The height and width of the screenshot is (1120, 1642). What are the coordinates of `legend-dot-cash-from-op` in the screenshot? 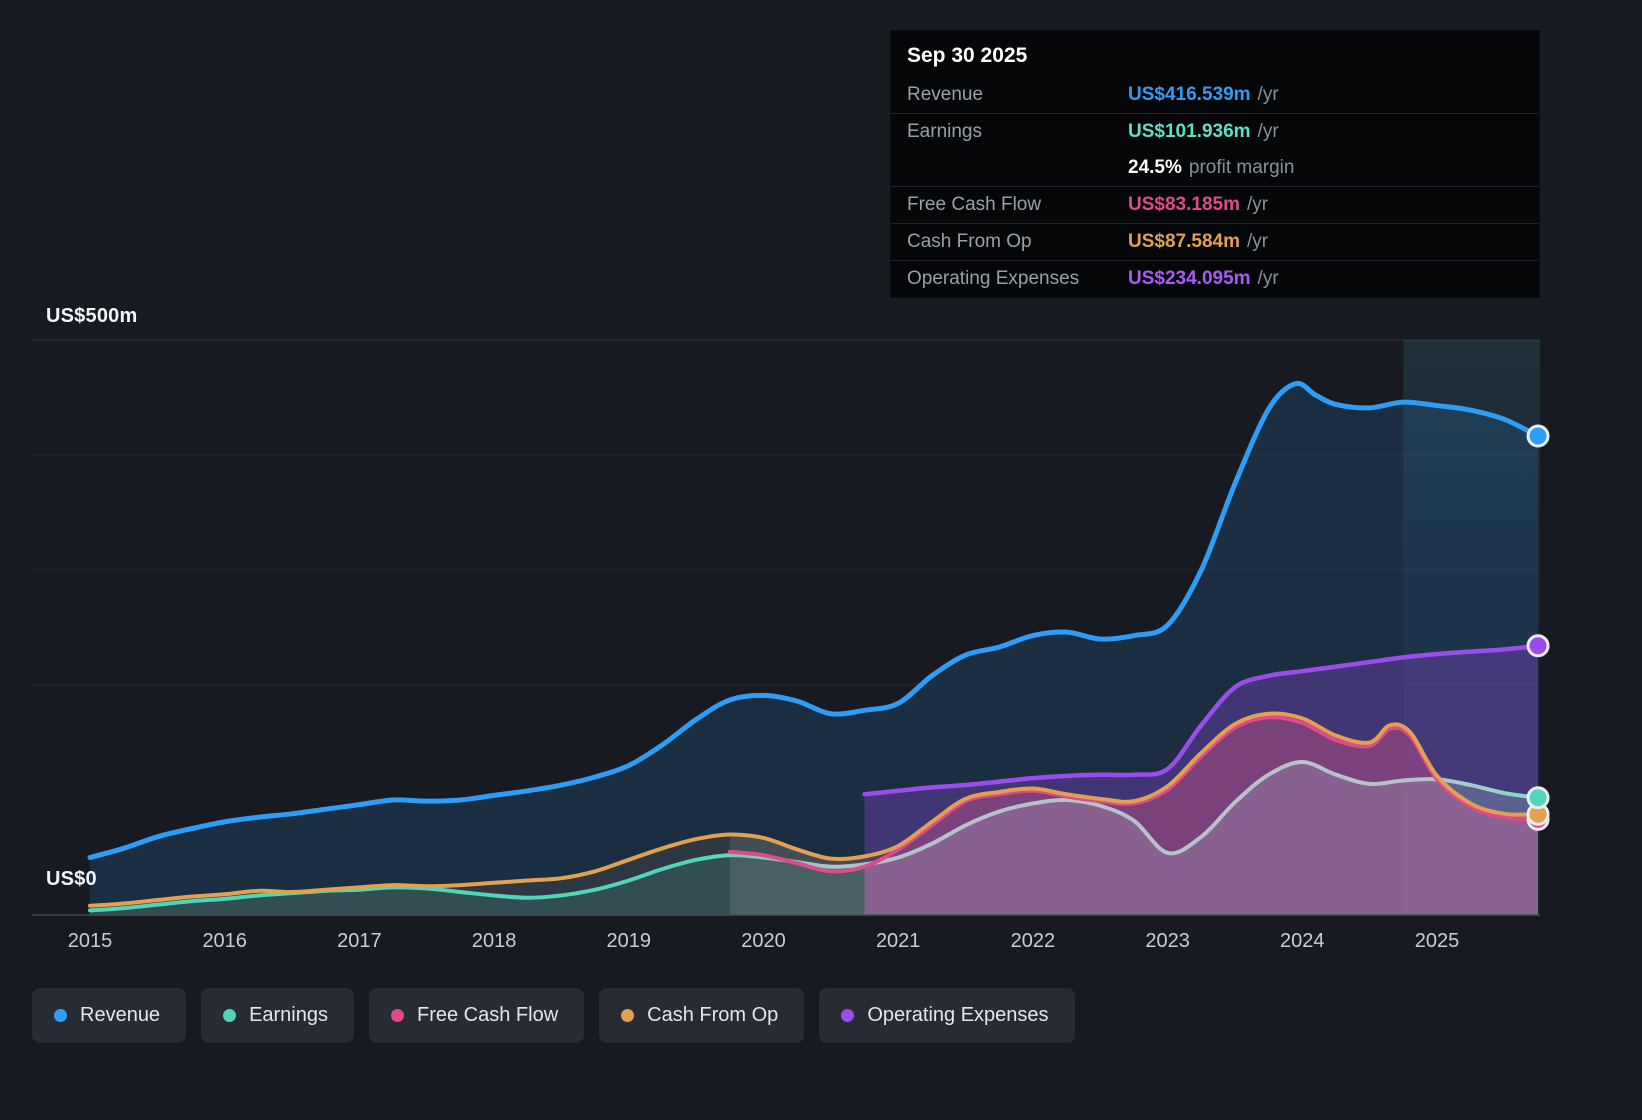 It's located at (628, 1015).